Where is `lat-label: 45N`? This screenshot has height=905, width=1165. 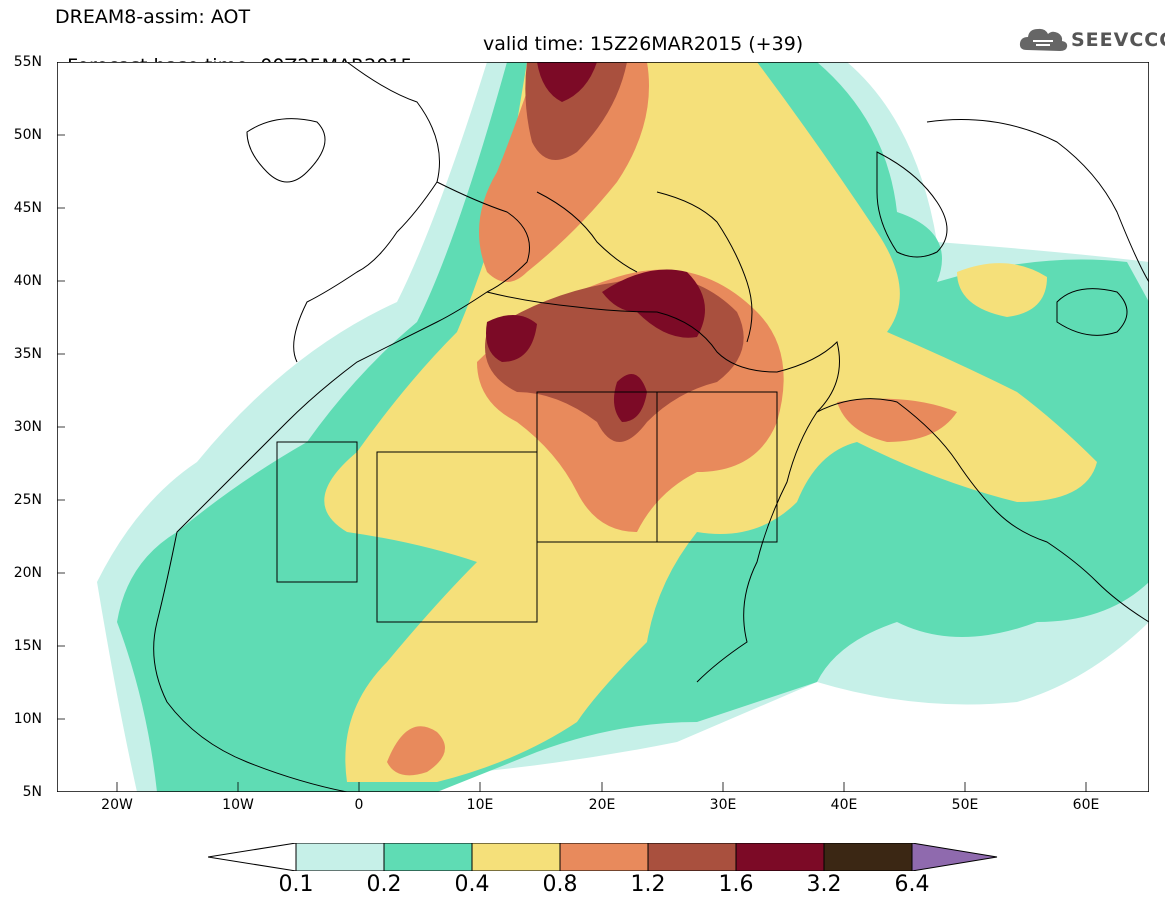
lat-label: 45N is located at coordinates (27, 208).